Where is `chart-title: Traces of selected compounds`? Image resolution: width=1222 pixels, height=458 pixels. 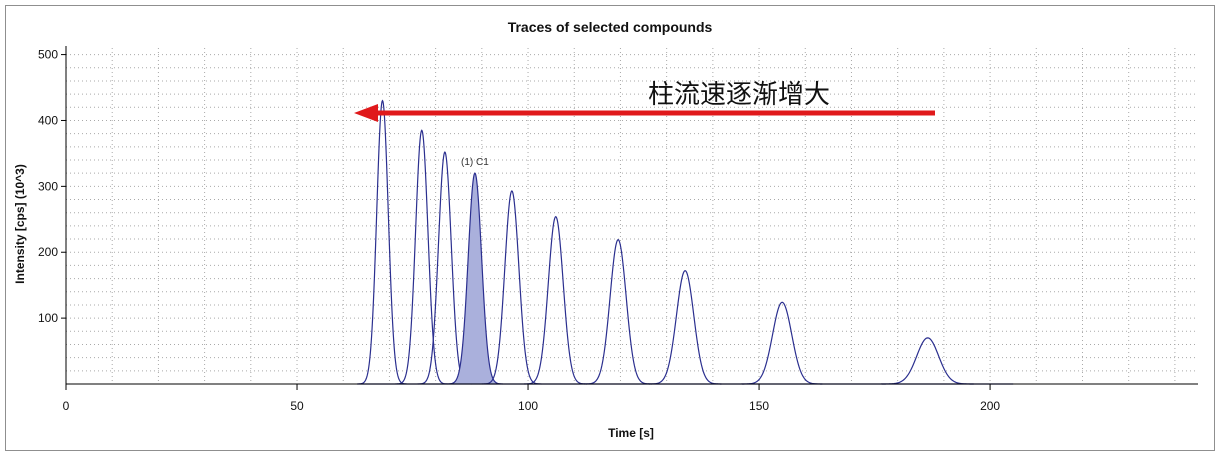
chart-title: Traces of selected compounds is located at coordinates (610, 27).